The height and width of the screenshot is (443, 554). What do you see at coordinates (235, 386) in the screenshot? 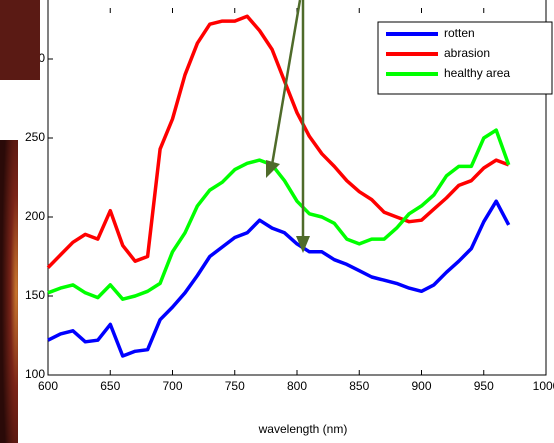
I see `x-tick-label: 750` at bounding box center [235, 386].